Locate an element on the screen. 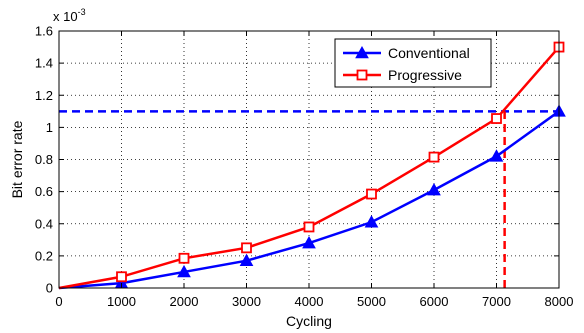 The image size is (584, 333). x-tick-label: 7000 is located at coordinates (496, 301).